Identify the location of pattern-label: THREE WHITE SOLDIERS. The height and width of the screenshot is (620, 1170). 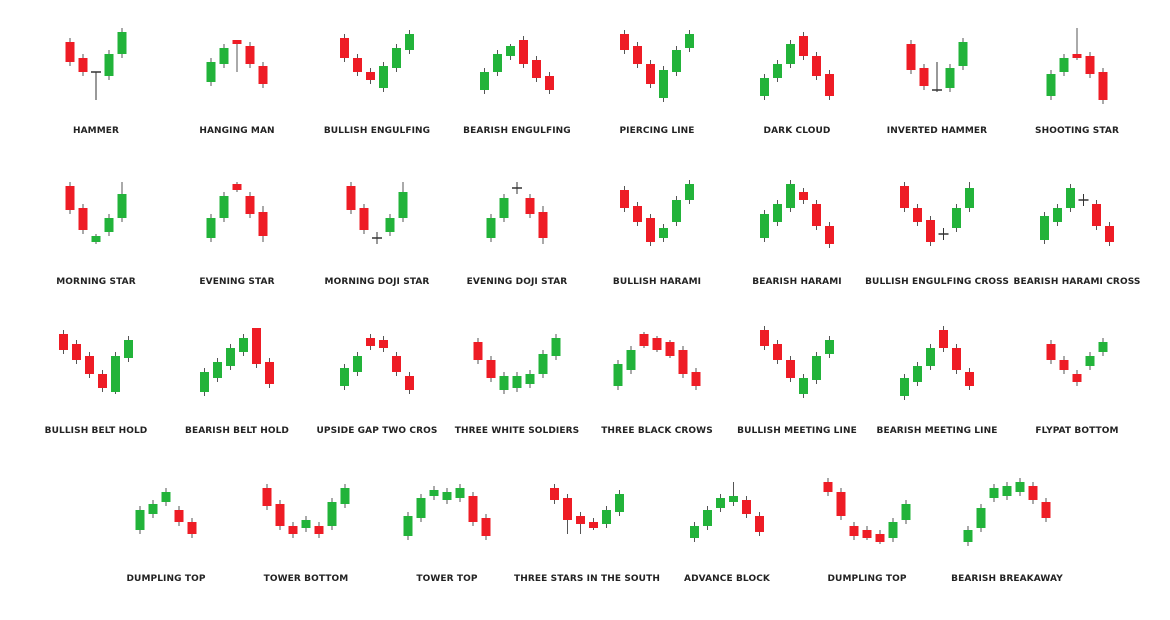
(517, 431).